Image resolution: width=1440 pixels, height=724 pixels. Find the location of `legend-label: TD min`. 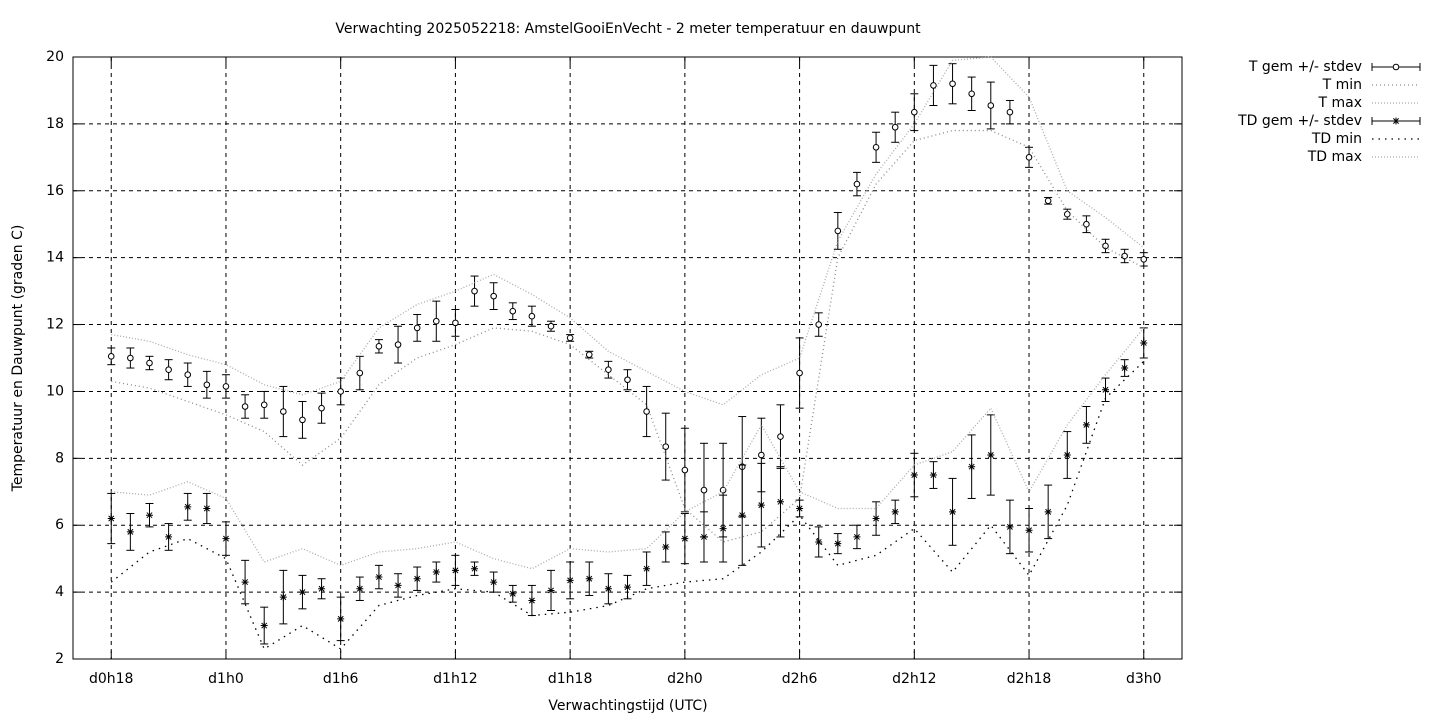

legend-label: TD min is located at coordinates (1336, 139).